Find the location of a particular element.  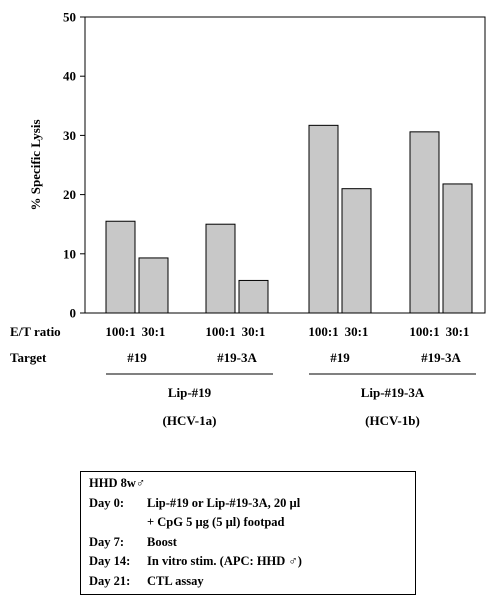

protocol-header-row: HHD 8w♂ is located at coordinates (248, 486).